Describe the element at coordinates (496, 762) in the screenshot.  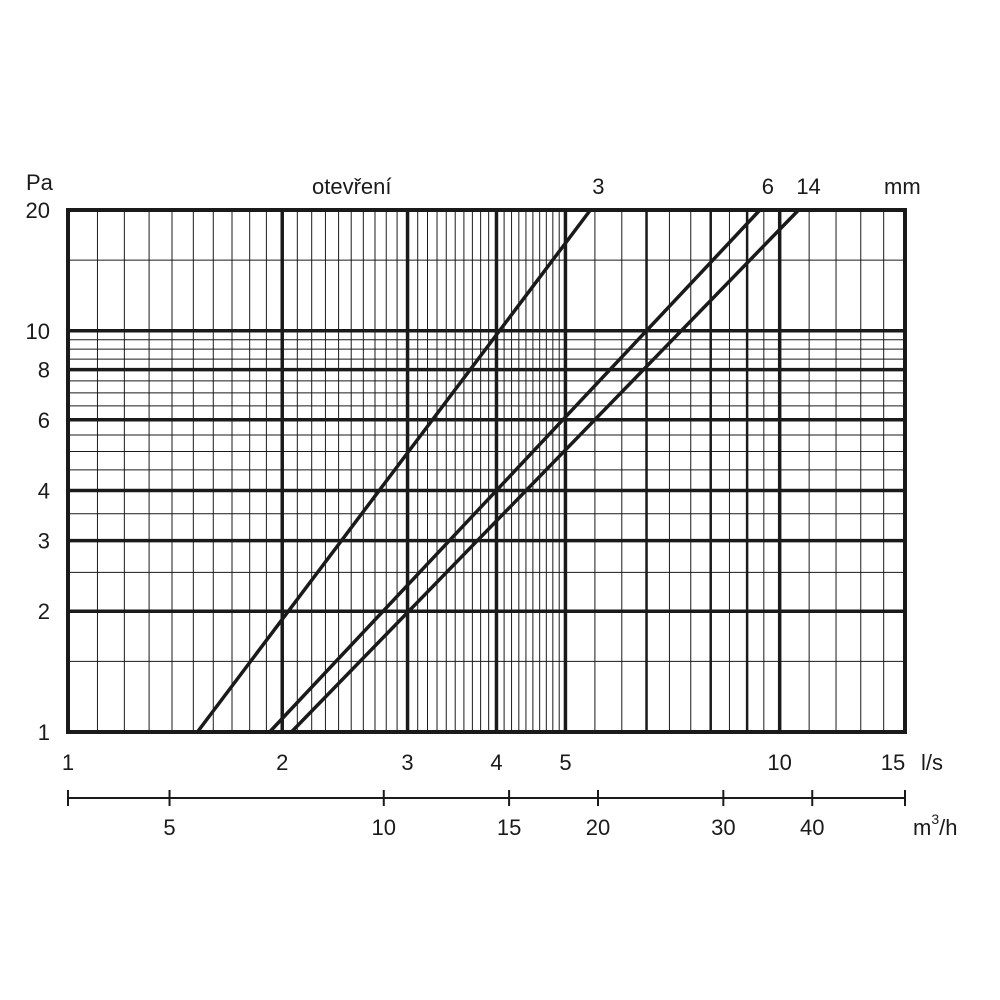
I see `x-tick-label: 4` at that location.